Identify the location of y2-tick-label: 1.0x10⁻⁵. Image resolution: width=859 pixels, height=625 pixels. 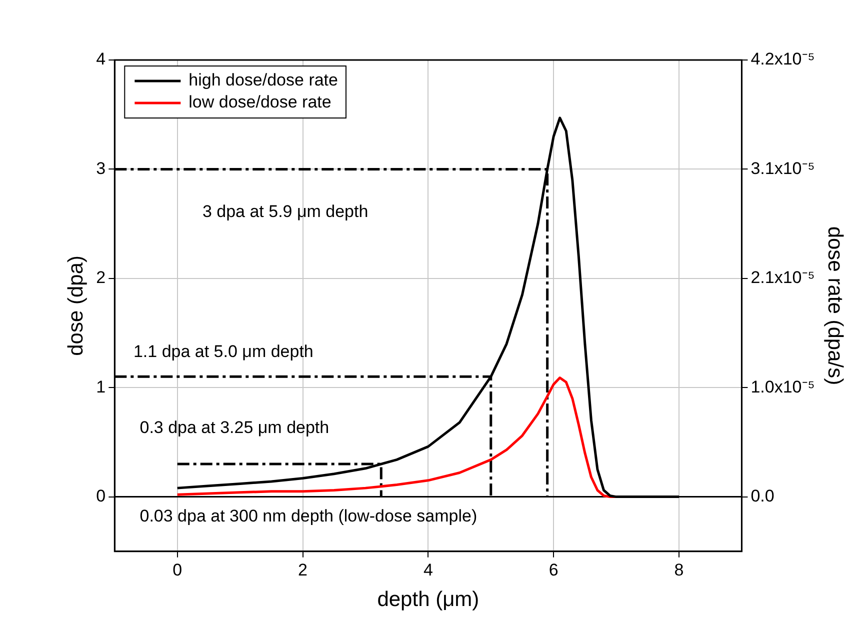
(782, 386).